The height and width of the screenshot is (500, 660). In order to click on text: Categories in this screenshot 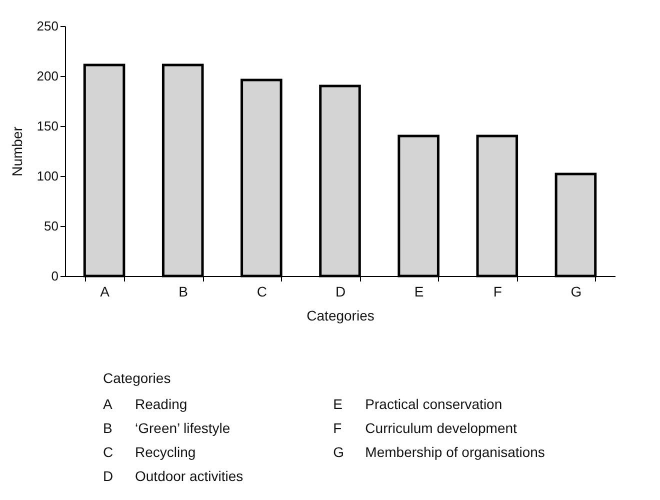, I will do `click(137, 378)`.